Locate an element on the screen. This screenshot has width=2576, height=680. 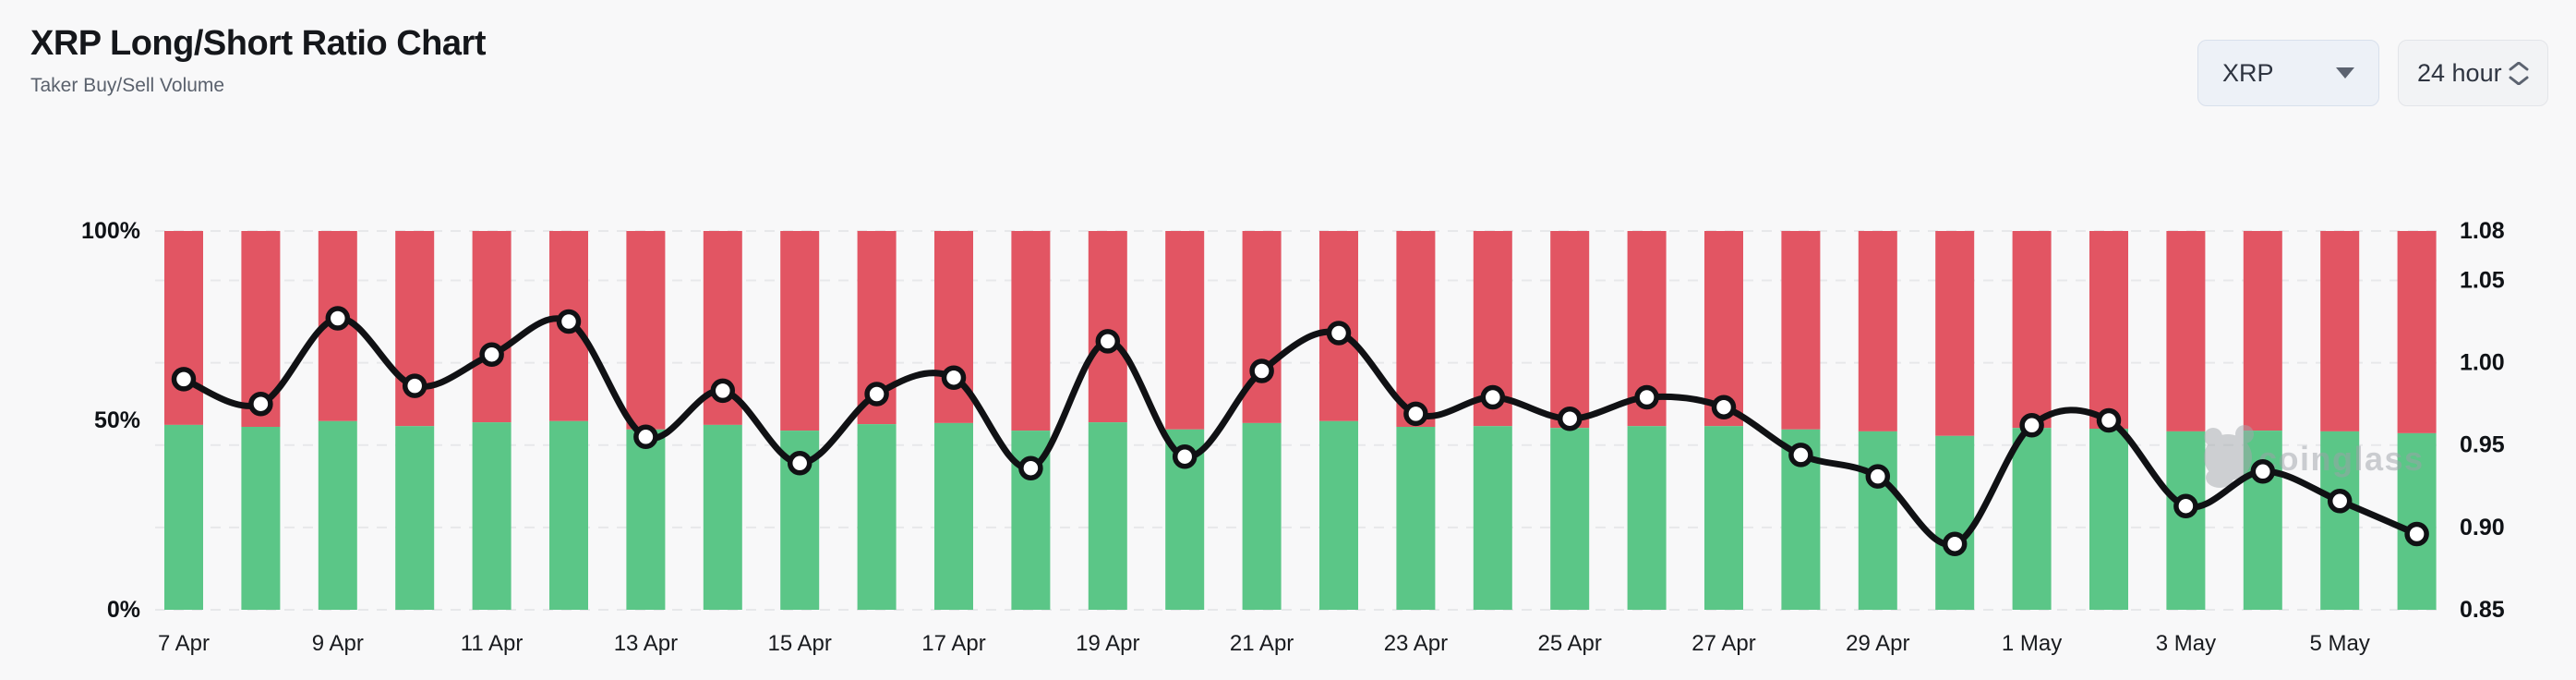
chart-subtitle: Taker Buy/Sell Volume is located at coordinates (127, 85).